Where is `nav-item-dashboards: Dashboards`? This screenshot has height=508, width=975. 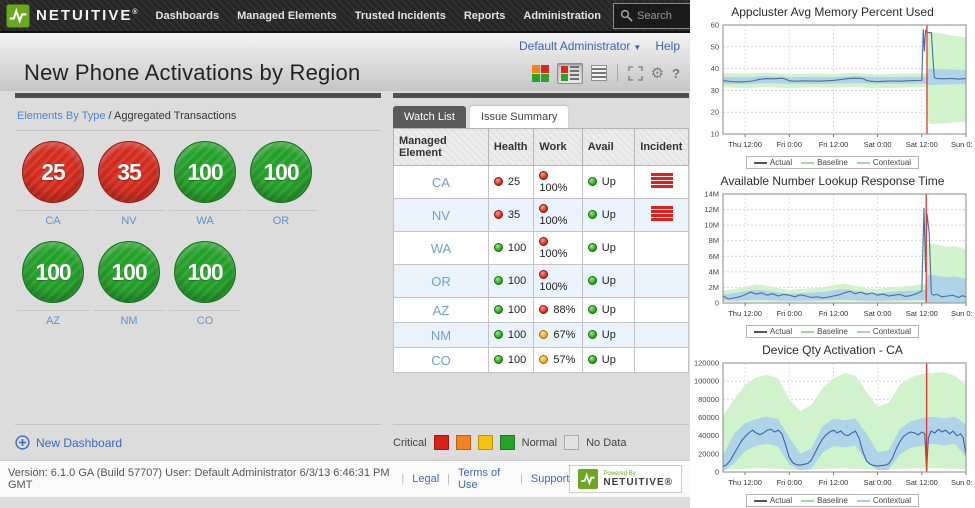 nav-item-dashboards: Dashboards is located at coordinates (187, 15).